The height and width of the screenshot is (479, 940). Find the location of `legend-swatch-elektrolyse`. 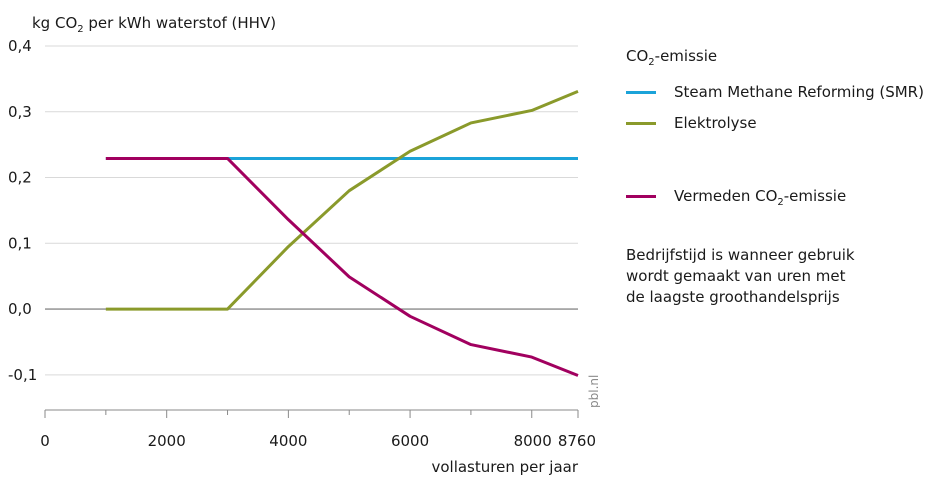

legend-swatch-elektrolyse is located at coordinates (641, 123).